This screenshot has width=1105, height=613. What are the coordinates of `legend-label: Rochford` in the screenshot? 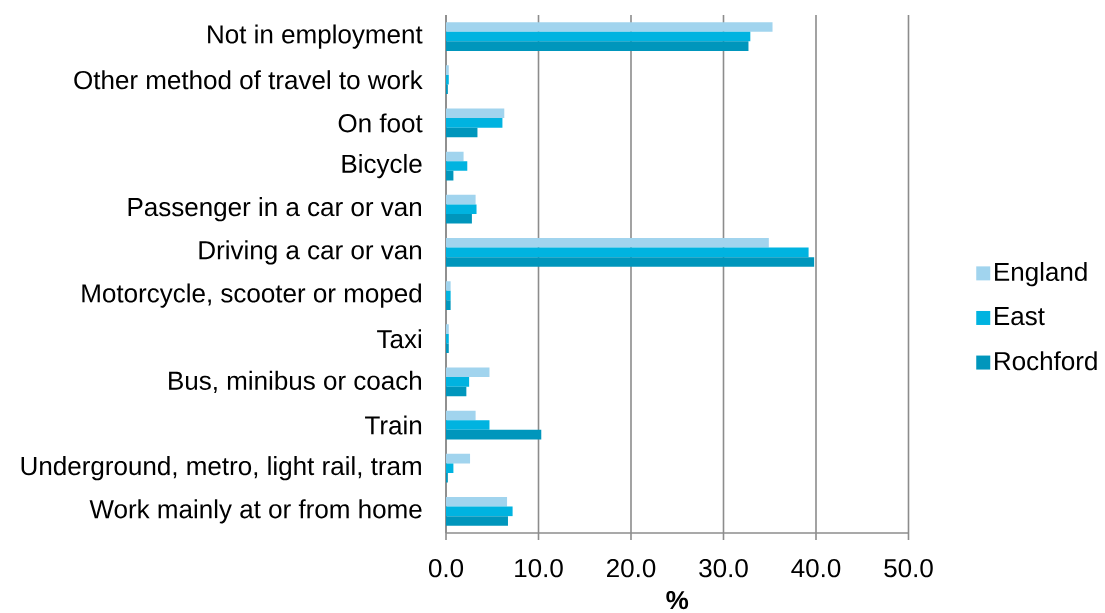 It's located at (1046, 361).